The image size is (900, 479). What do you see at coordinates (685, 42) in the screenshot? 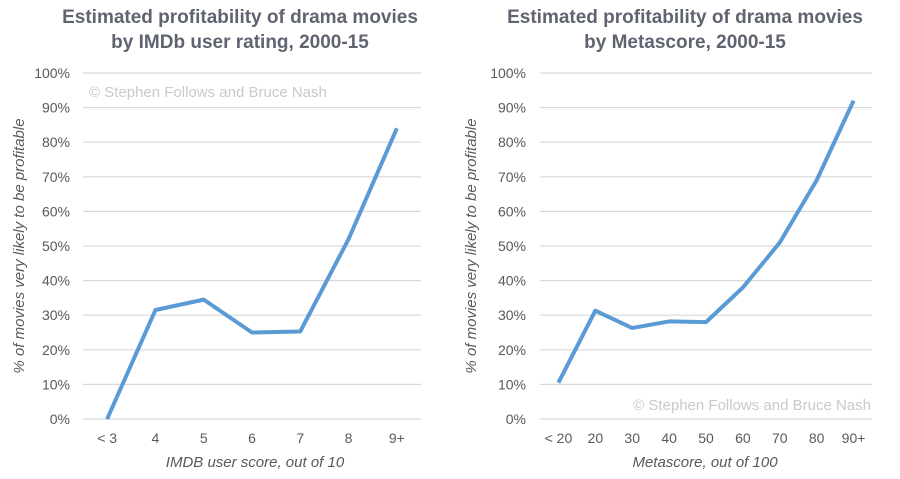
I see `chart-title: by Metascore, 2000-15` at bounding box center [685, 42].